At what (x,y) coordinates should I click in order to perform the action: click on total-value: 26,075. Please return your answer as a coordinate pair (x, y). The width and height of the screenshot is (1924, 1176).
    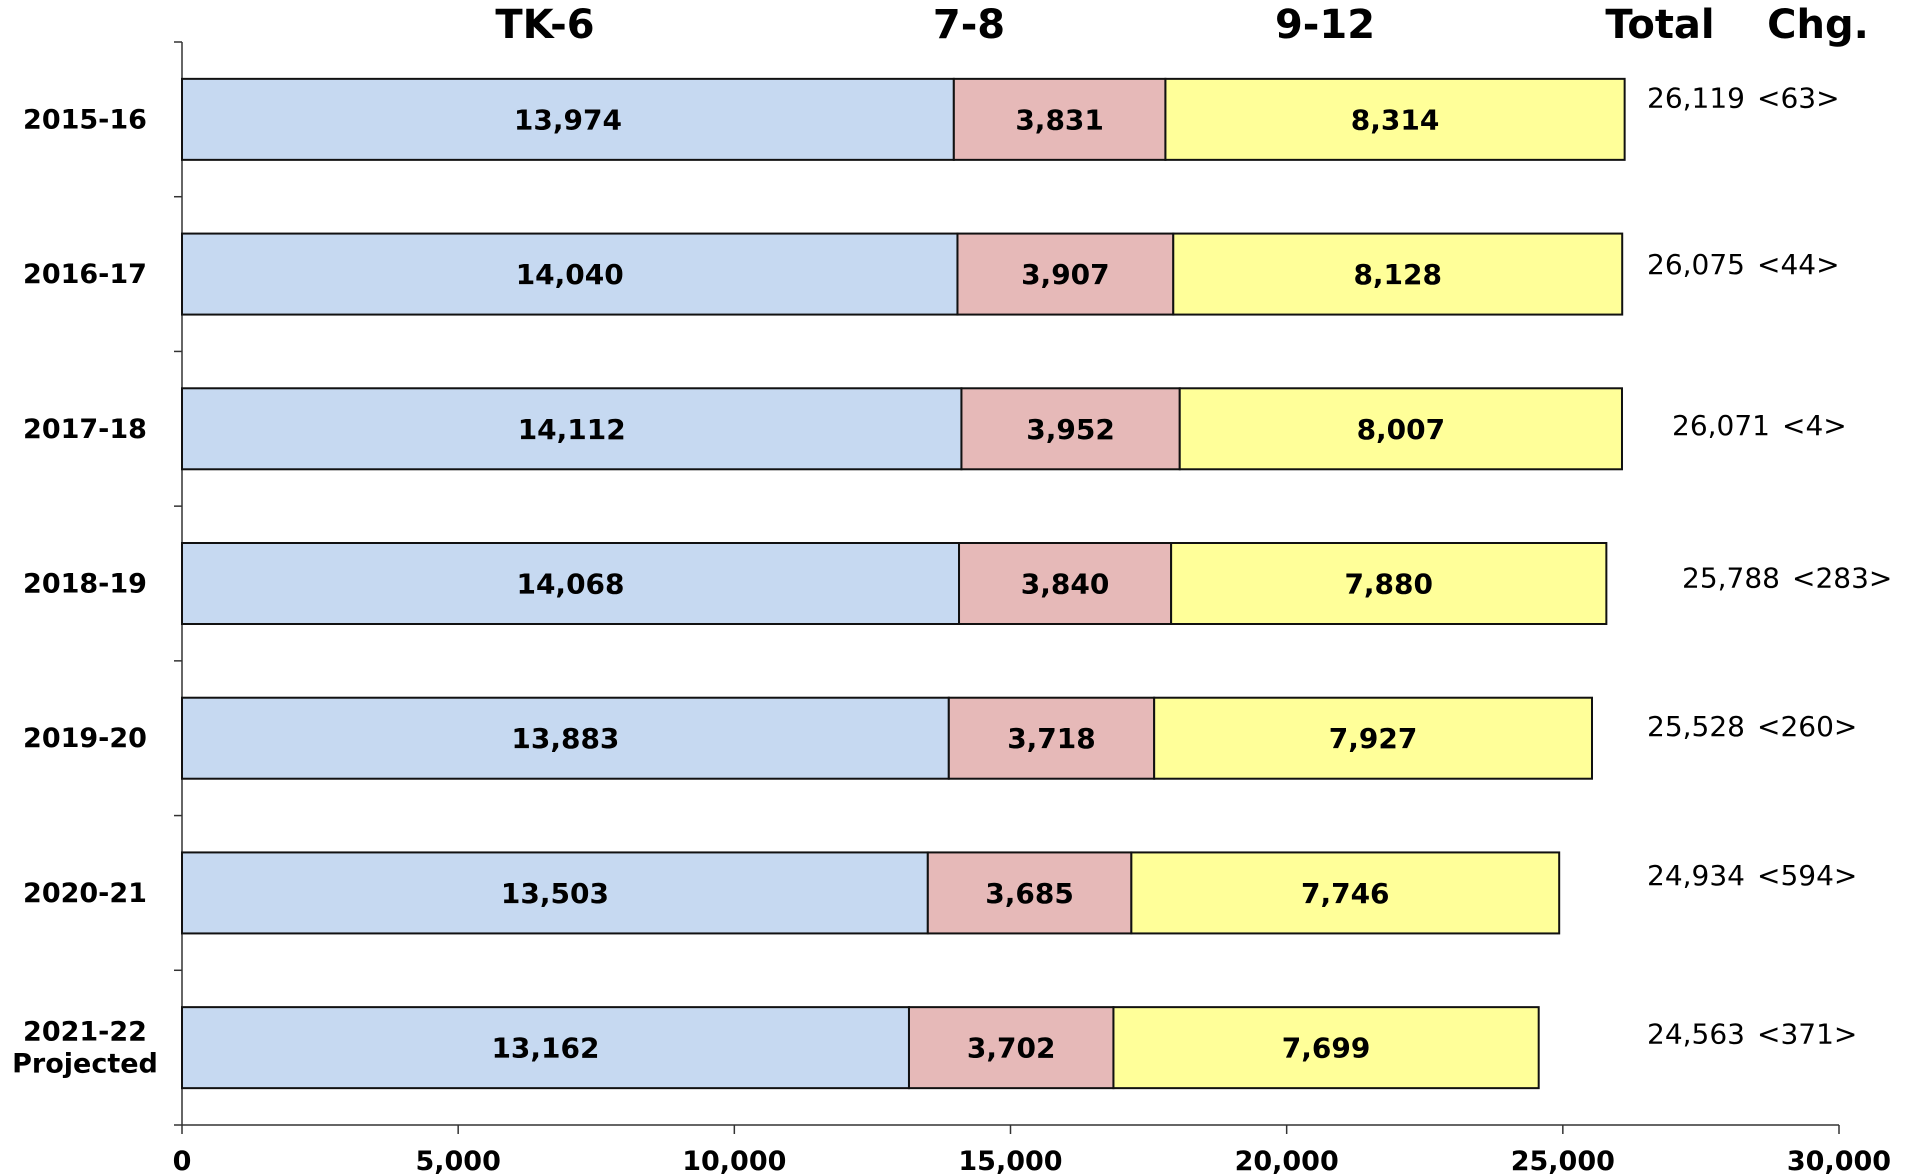
    Looking at the image, I should click on (1696, 264).